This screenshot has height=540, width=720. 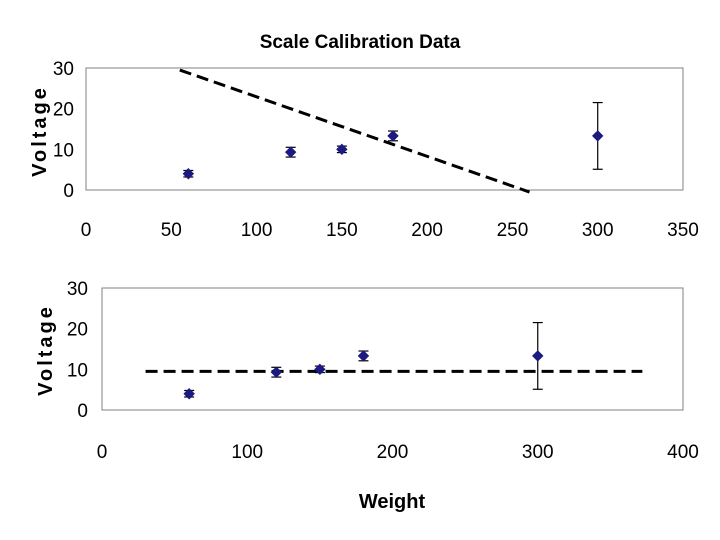 I want to click on chart-title: Scale Calibration Data, so click(x=360, y=42).